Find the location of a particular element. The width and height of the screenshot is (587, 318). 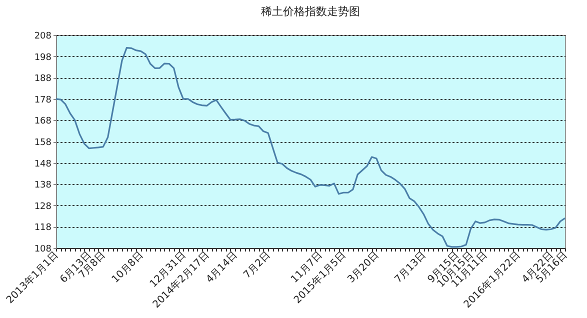

y-tick-label: 198 is located at coordinates (43, 57).